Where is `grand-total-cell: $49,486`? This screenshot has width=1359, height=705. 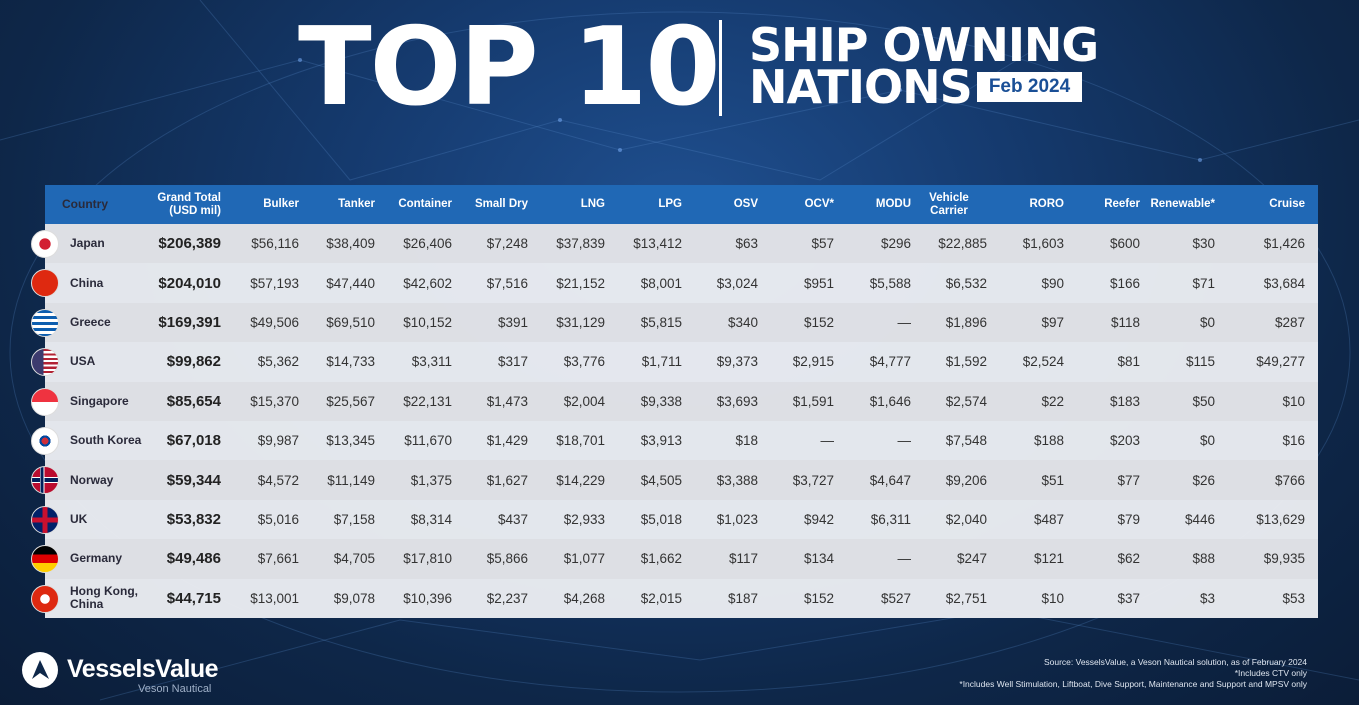
grand-total-cell: $49,486 is located at coordinates (193, 559).